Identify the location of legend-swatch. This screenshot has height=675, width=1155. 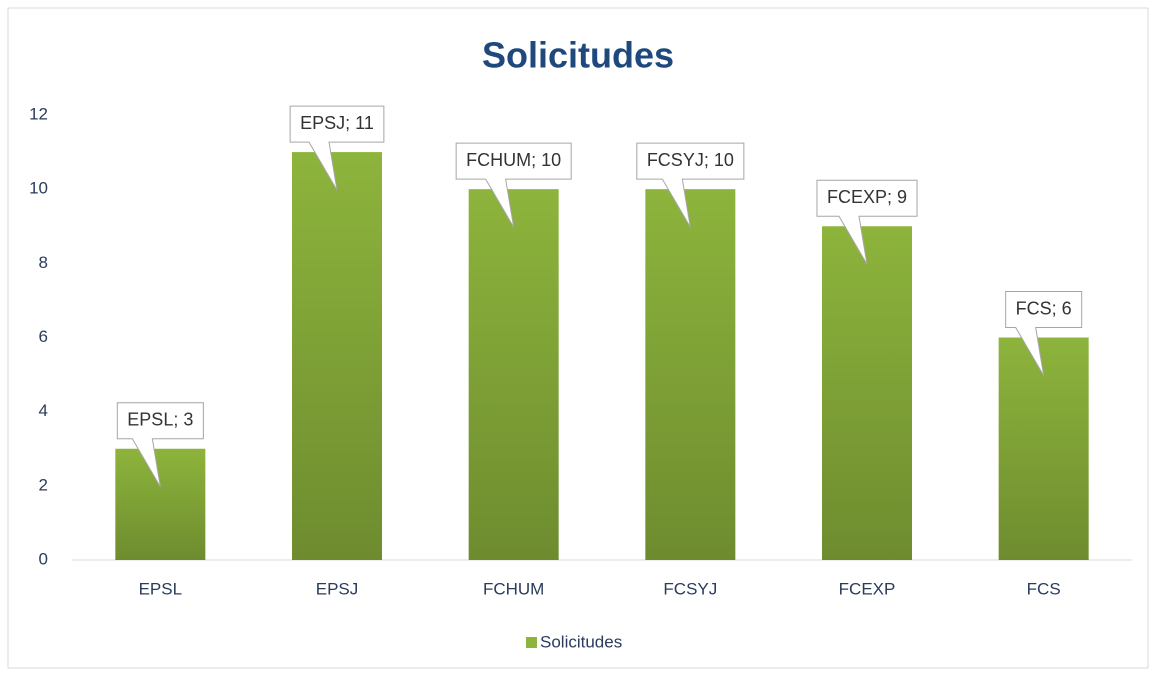
(531, 642).